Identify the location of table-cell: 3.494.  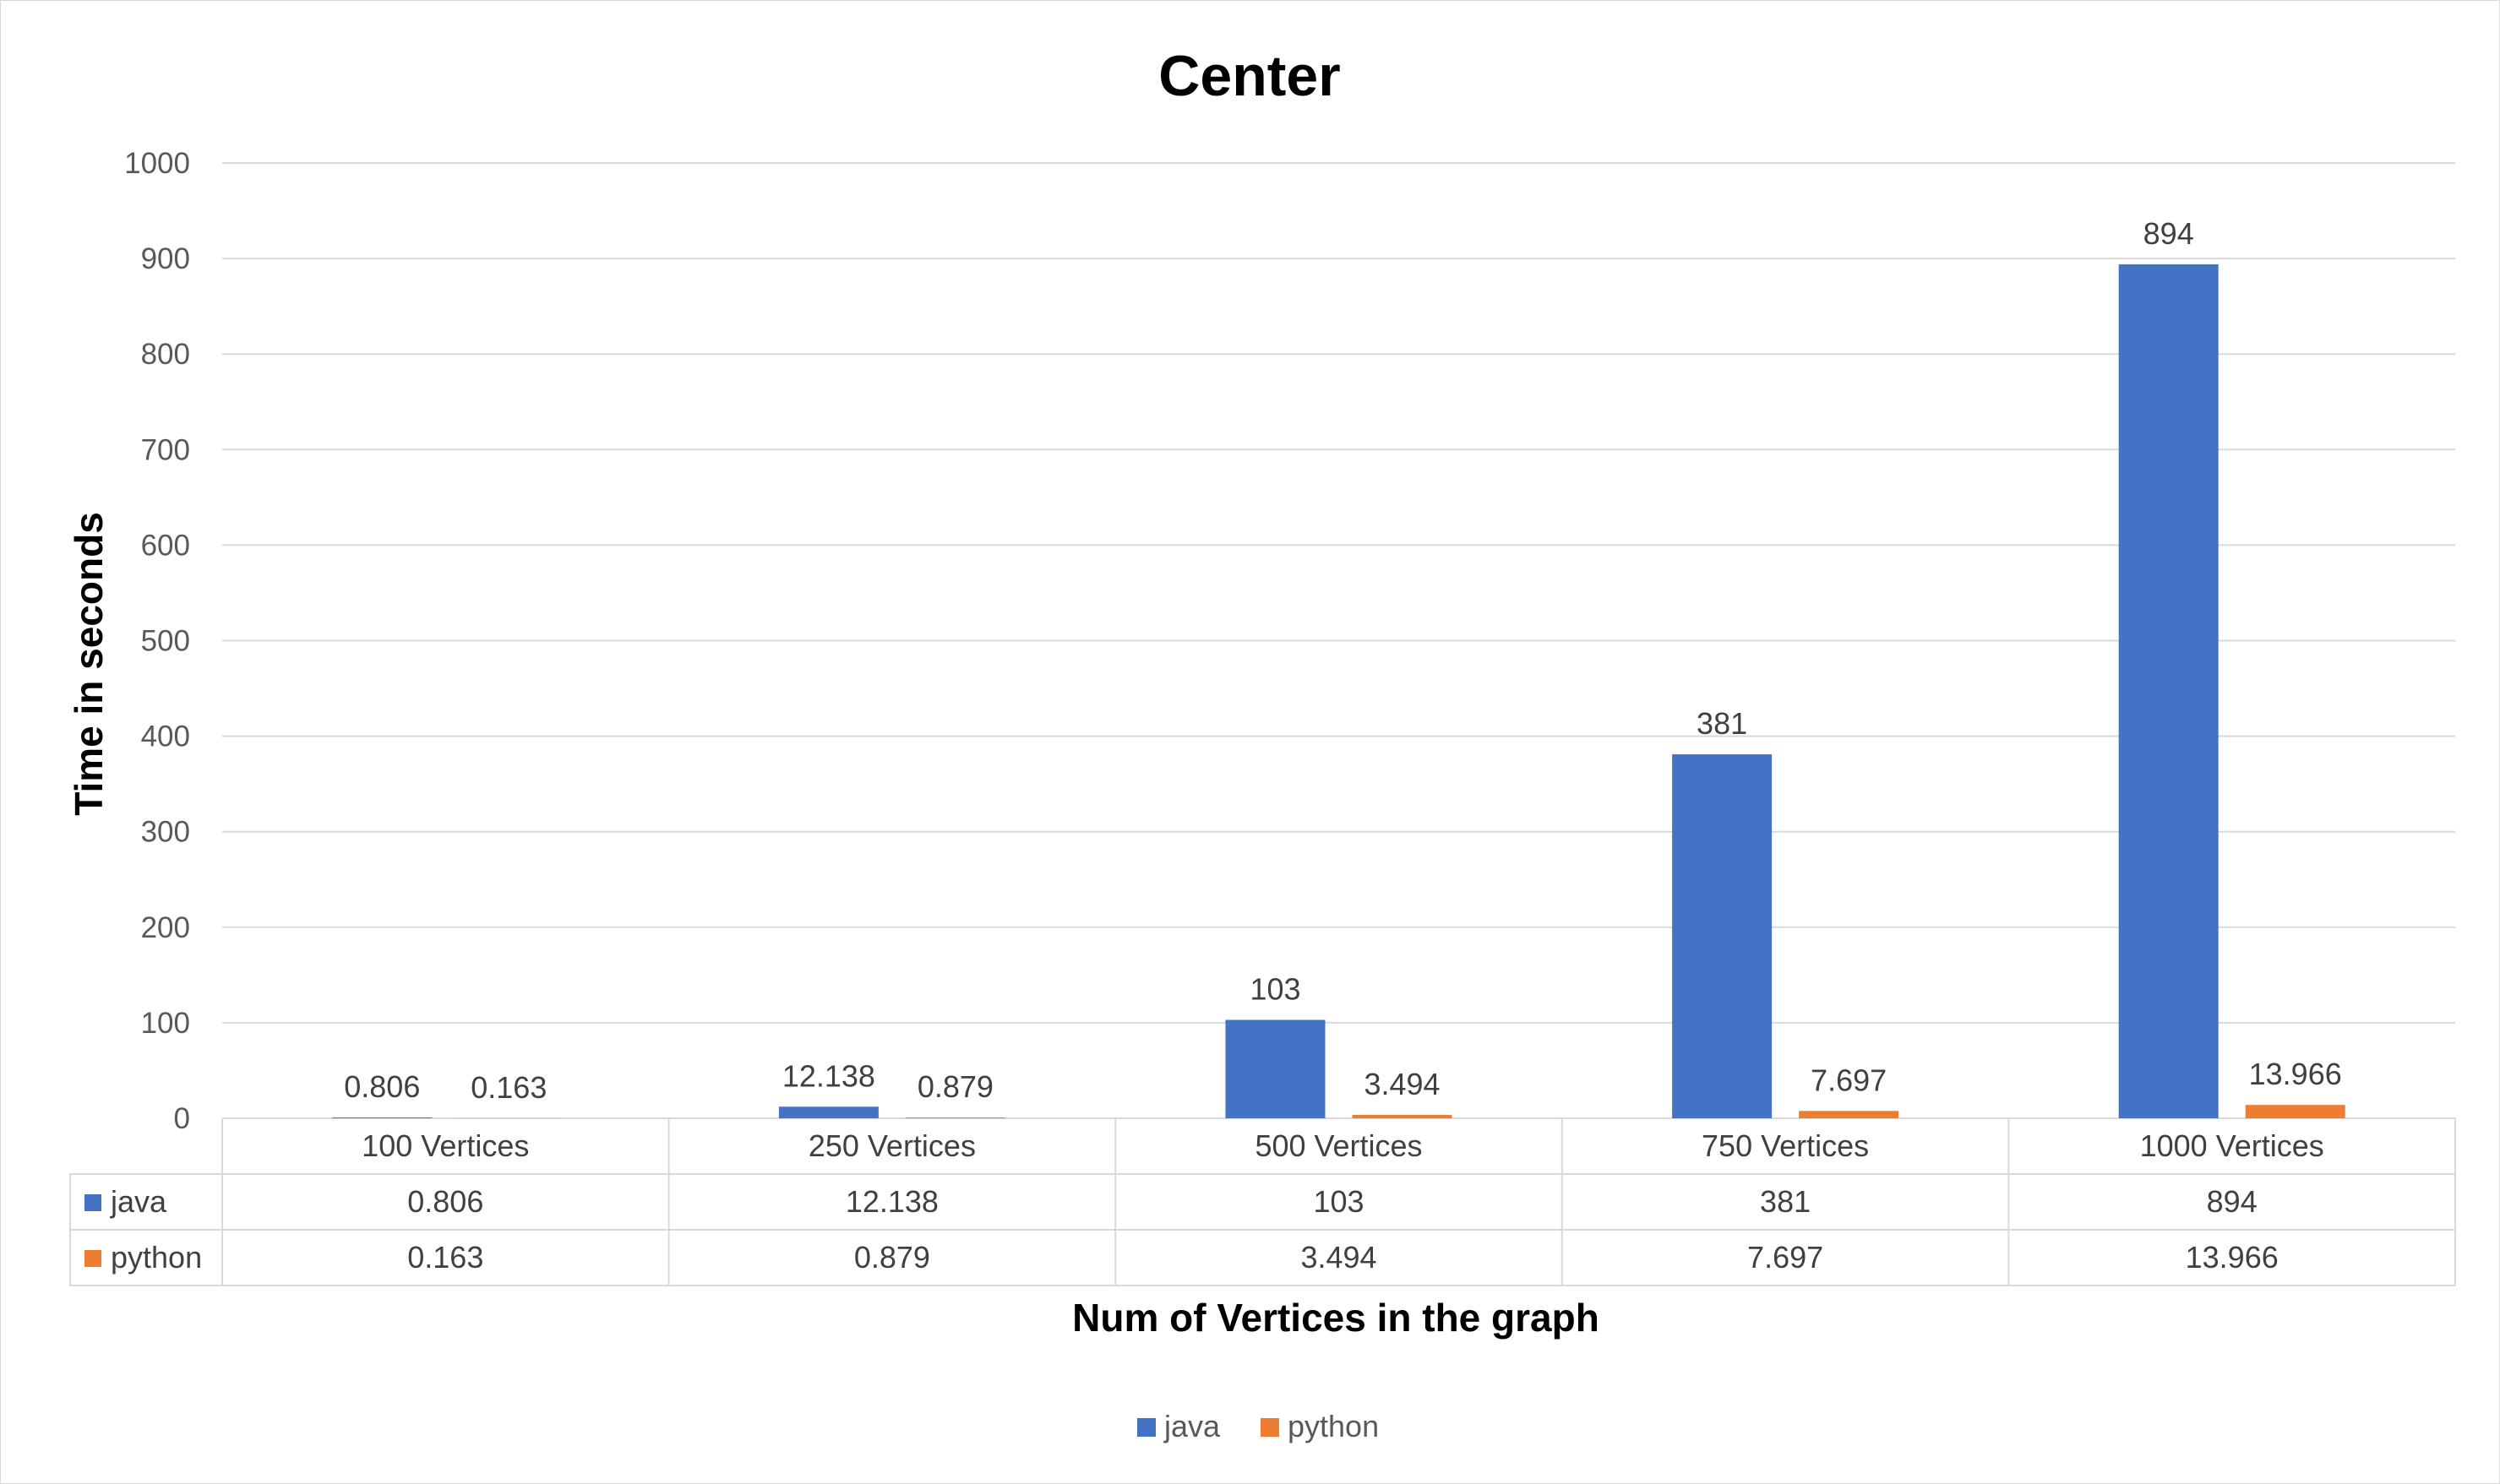
(1338, 1257).